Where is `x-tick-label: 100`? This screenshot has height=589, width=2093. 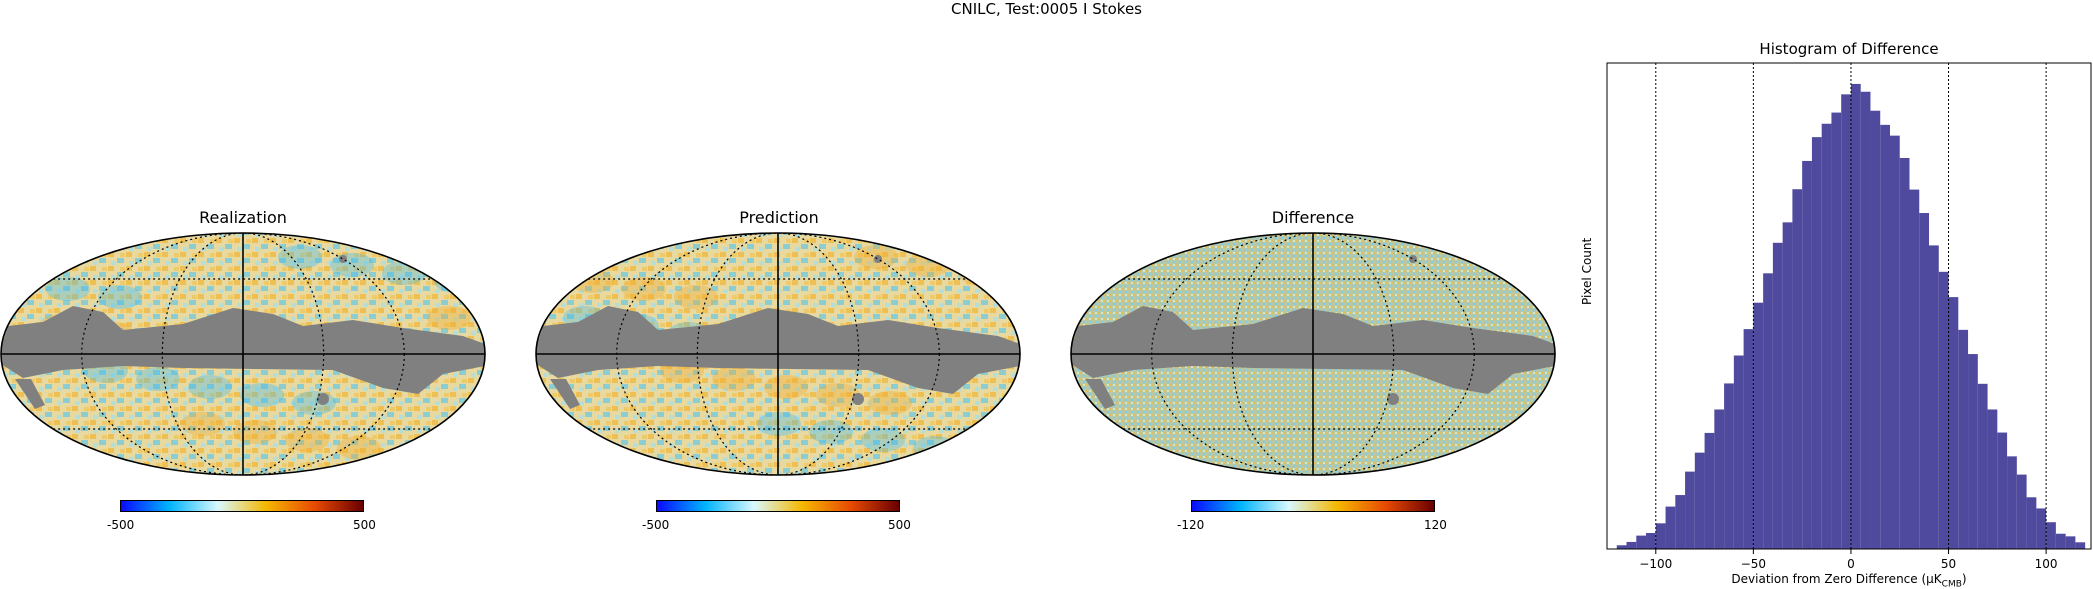 x-tick-label: 100 is located at coordinates (2046, 564).